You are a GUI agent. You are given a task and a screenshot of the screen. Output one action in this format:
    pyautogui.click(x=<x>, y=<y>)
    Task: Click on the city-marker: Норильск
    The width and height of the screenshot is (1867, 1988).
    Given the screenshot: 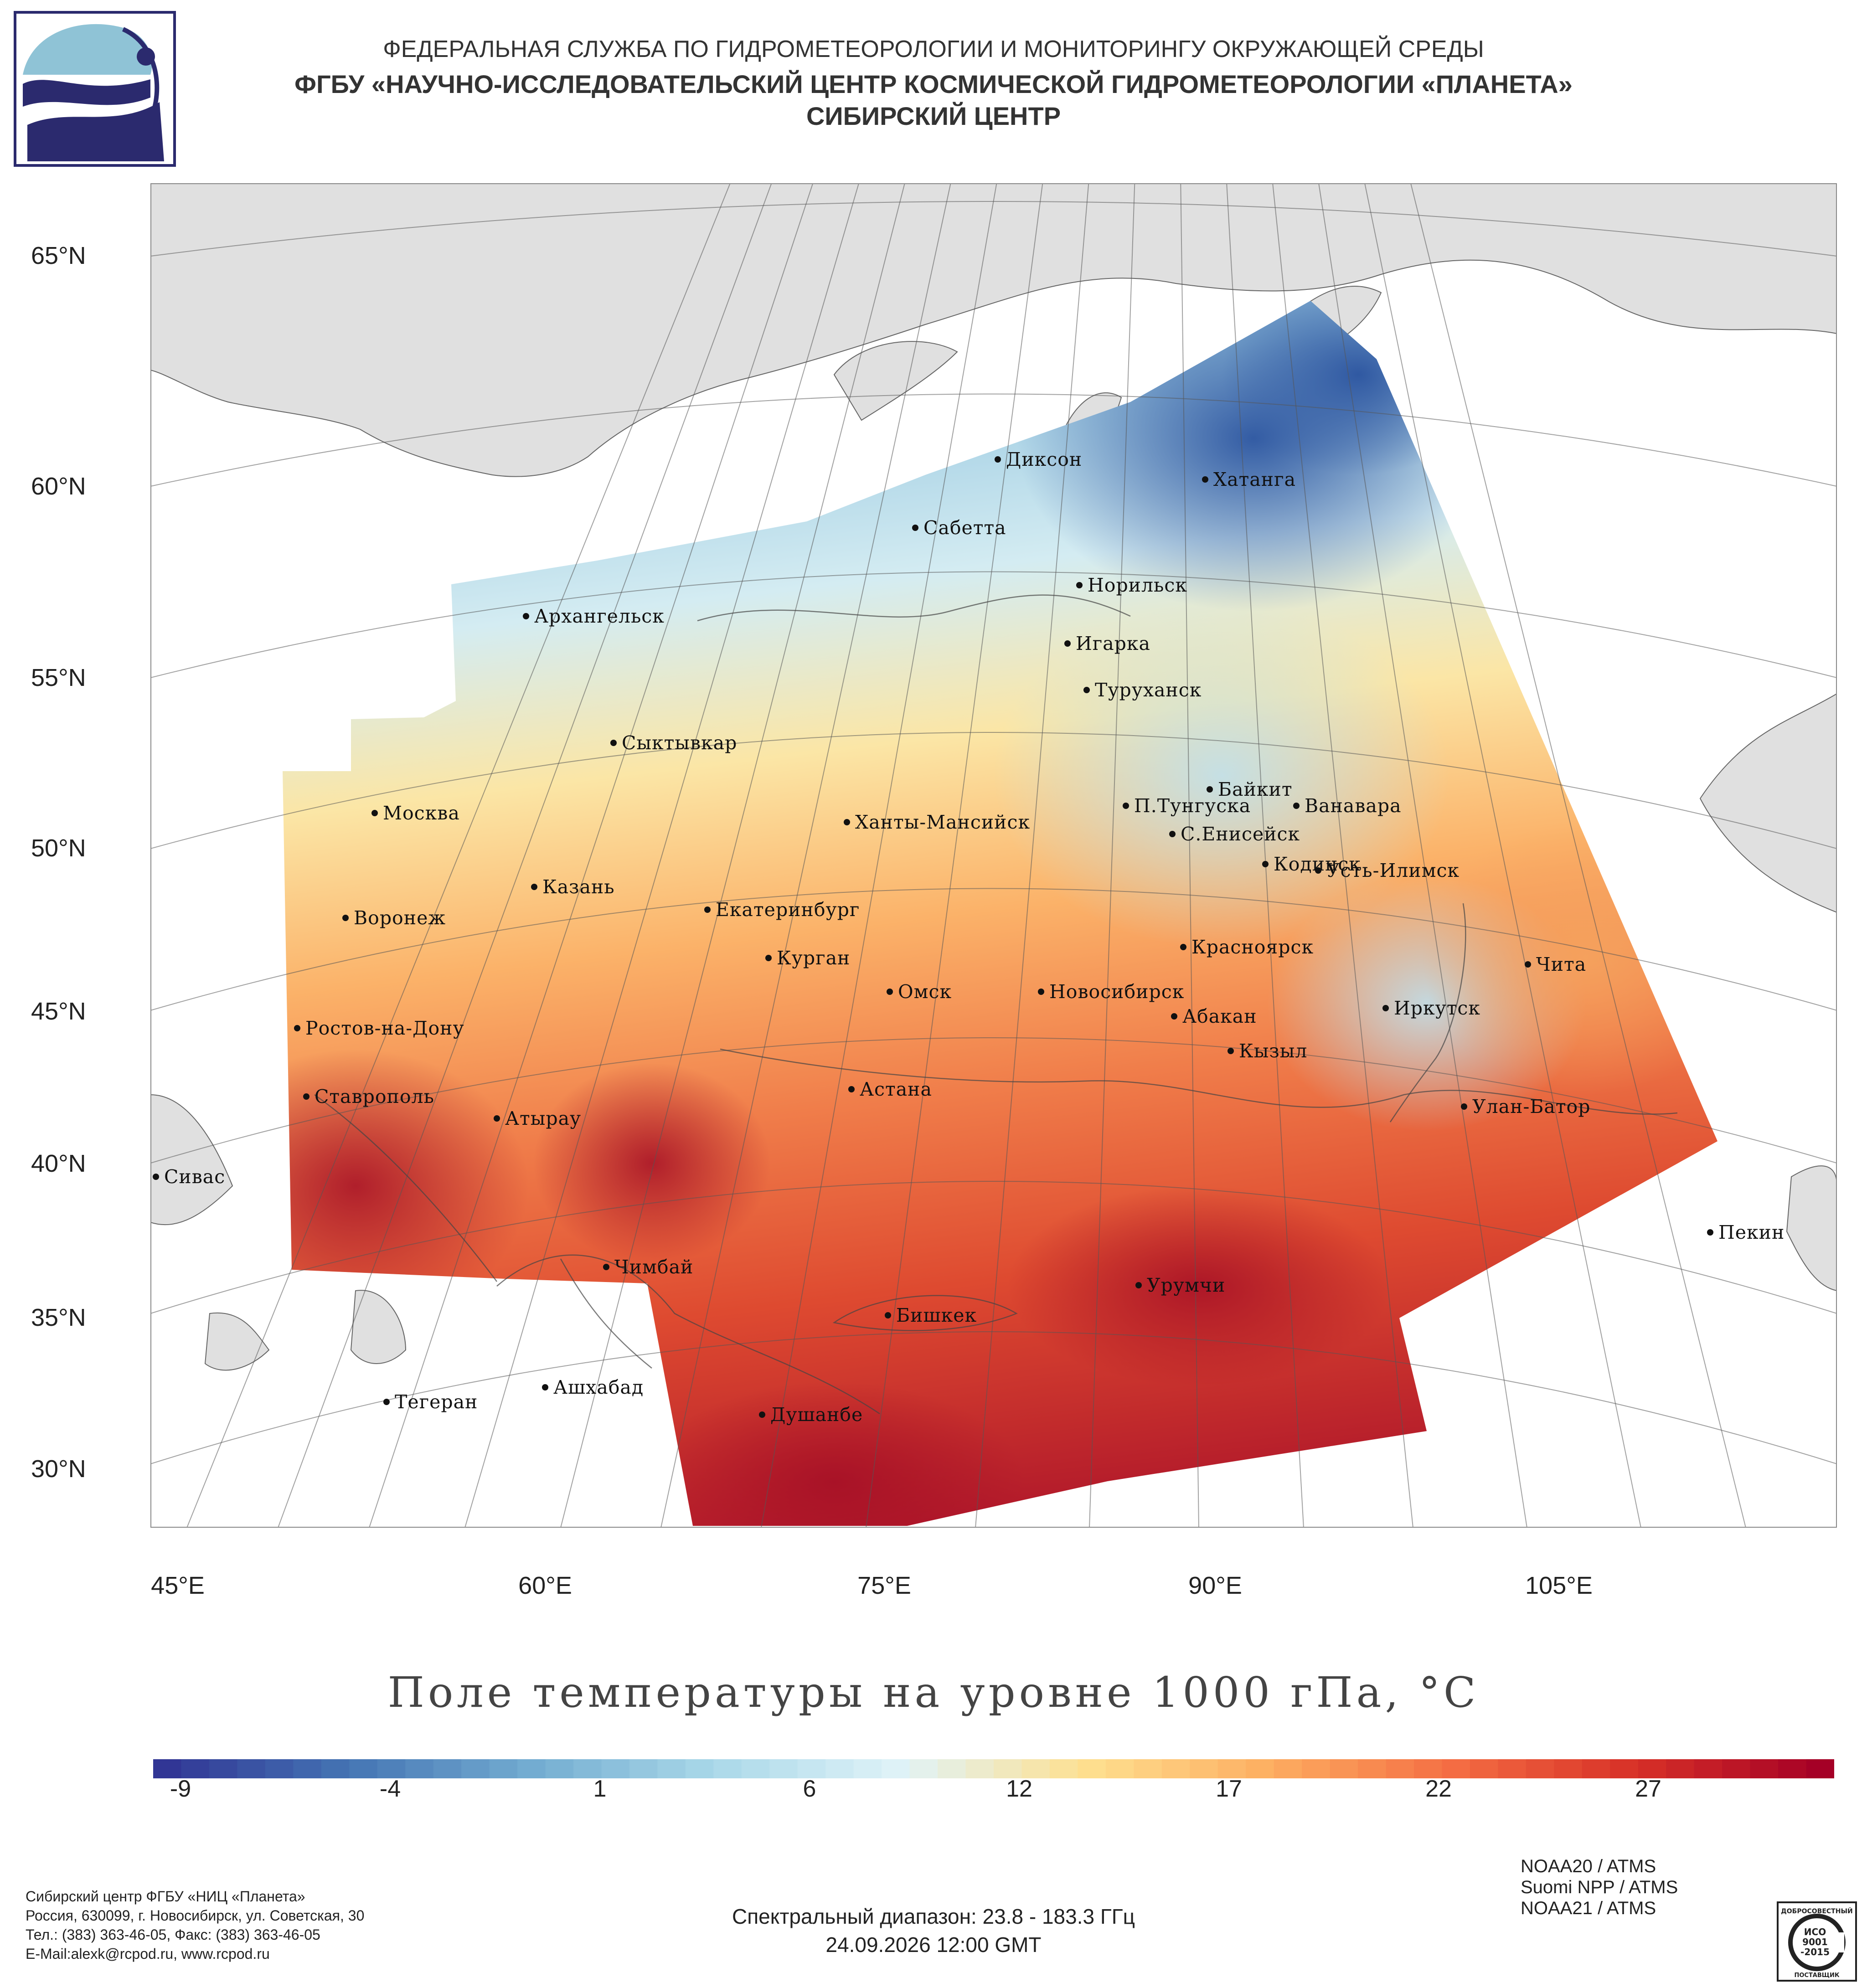 What is the action you would take?
    pyautogui.click(x=1131, y=585)
    